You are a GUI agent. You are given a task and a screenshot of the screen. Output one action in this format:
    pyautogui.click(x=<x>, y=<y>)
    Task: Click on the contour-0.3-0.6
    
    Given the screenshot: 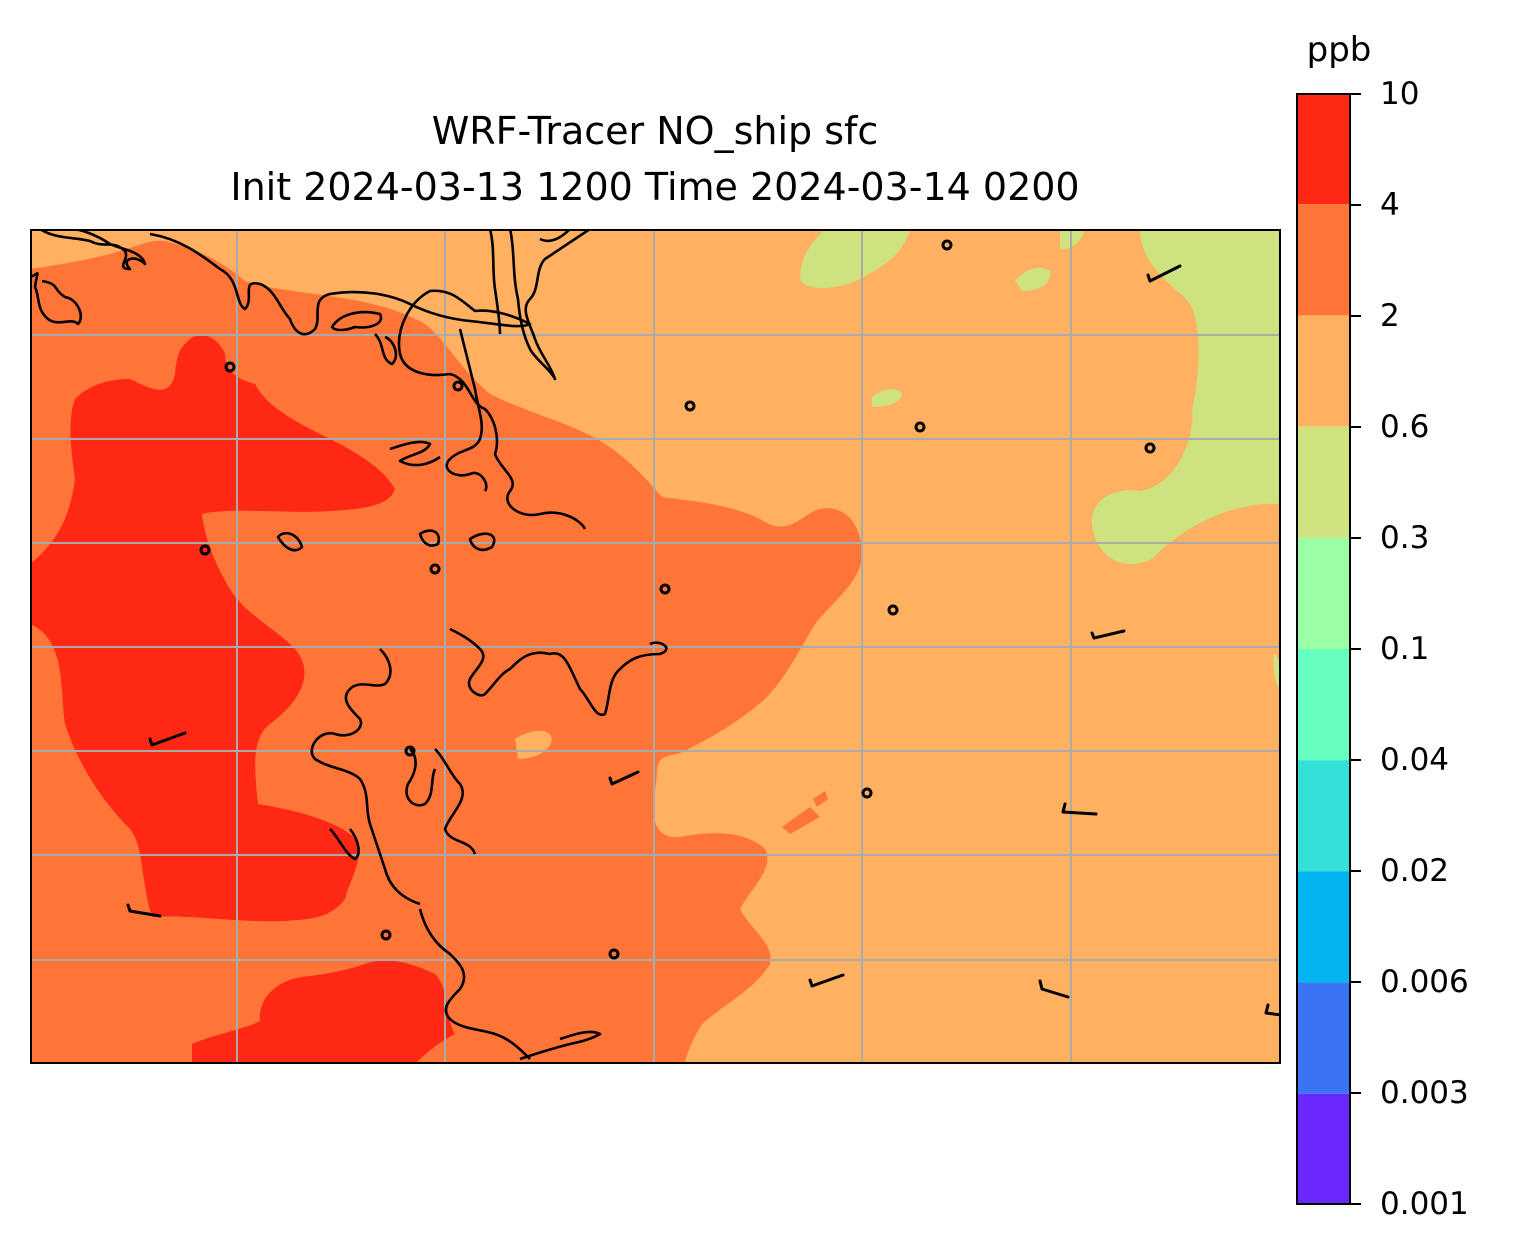 What is the action you would take?
    pyautogui.click(x=1040, y=460)
    